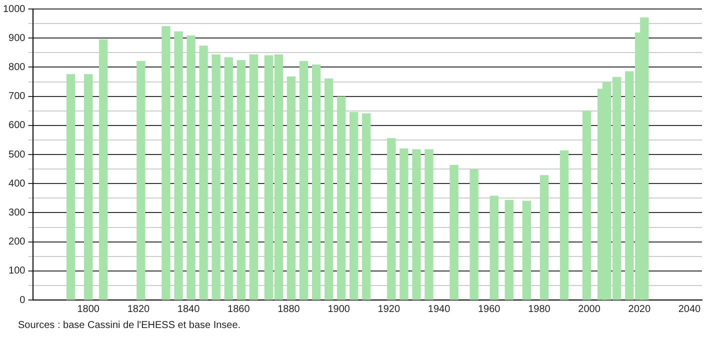  Describe the element at coordinates (439, 309) in the screenshot. I see `x-tick-label: 1940` at that location.